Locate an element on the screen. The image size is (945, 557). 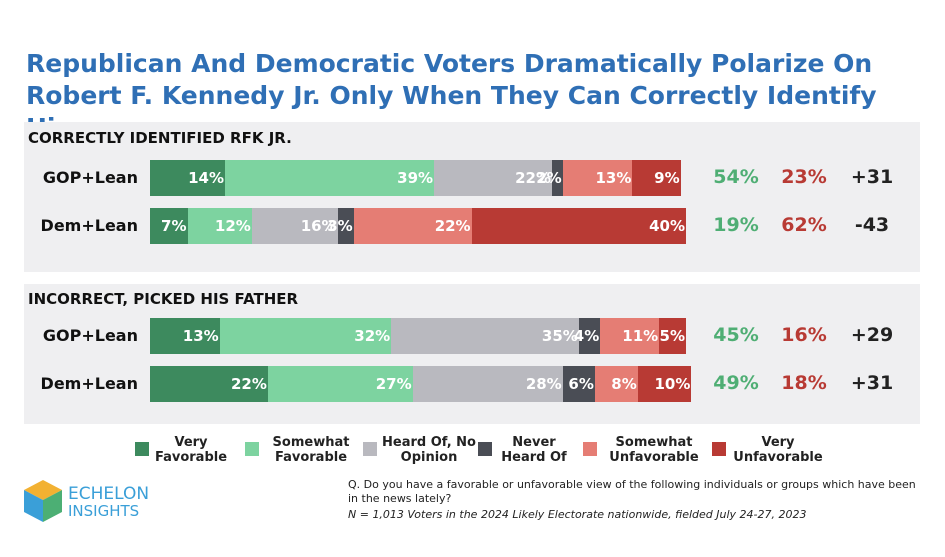
logo-text: ECHELON is located at coordinates (109, 494).